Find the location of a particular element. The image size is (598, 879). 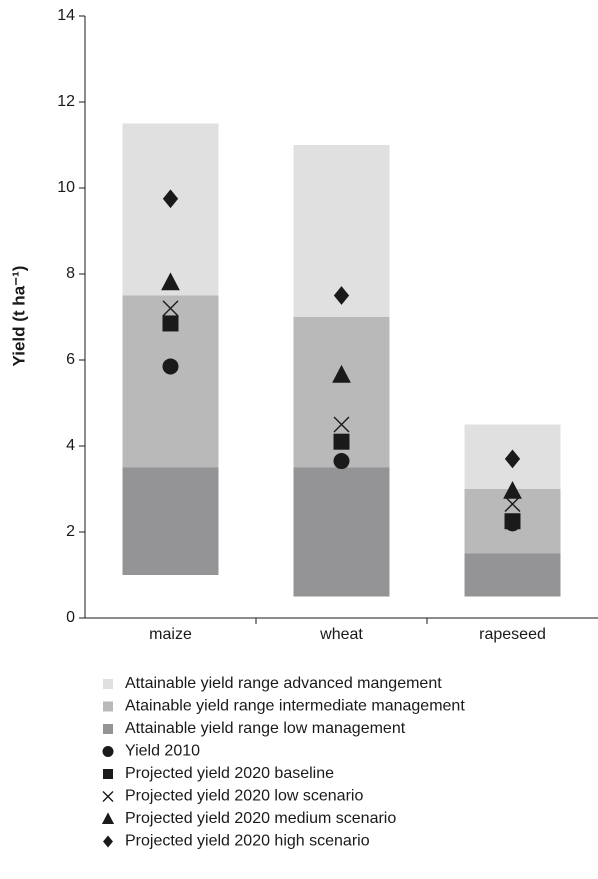

y-tick-label: 8 is located at coordinates (70, 273).